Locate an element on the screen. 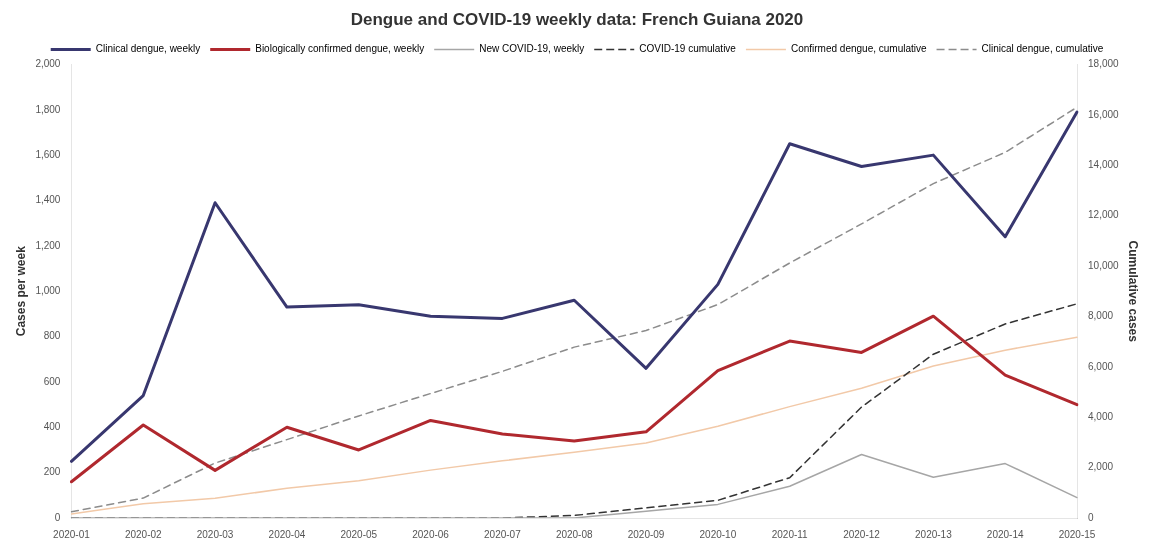  x-tick-label: 2020-06 is located at coordinates (431, 534).